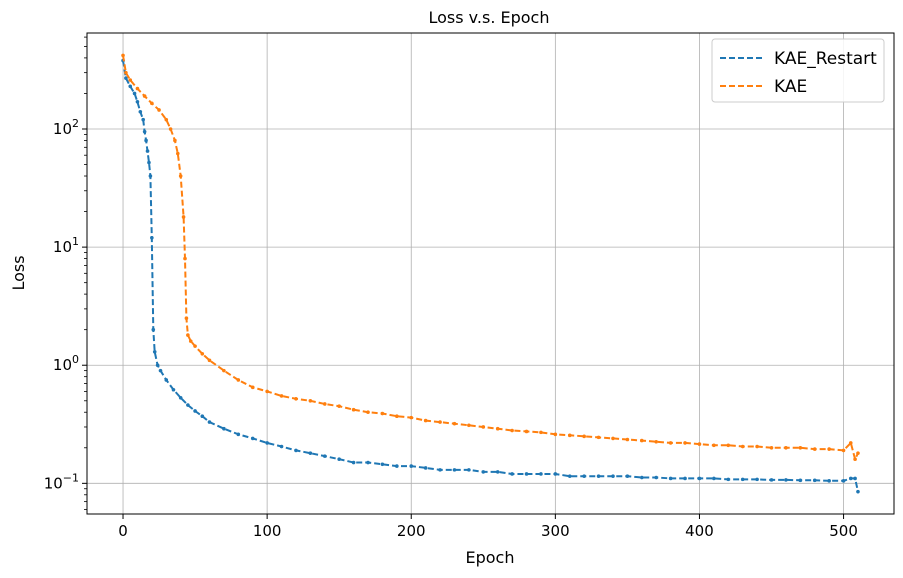  I want to click on chart-title: Loss v.s. Epoch, so click(489, 17).